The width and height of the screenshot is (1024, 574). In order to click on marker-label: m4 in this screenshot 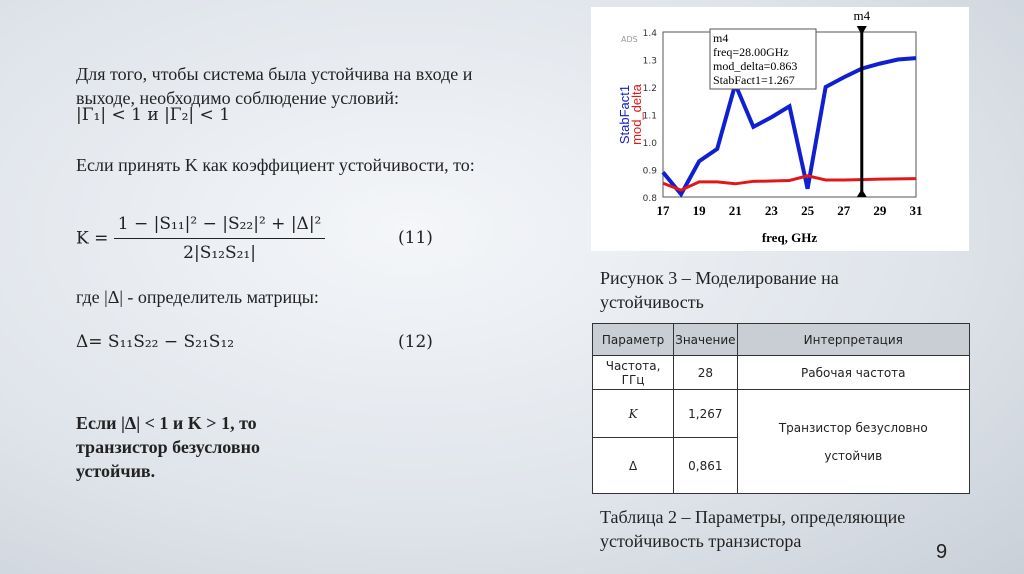, I will do `click(861, 15)`.